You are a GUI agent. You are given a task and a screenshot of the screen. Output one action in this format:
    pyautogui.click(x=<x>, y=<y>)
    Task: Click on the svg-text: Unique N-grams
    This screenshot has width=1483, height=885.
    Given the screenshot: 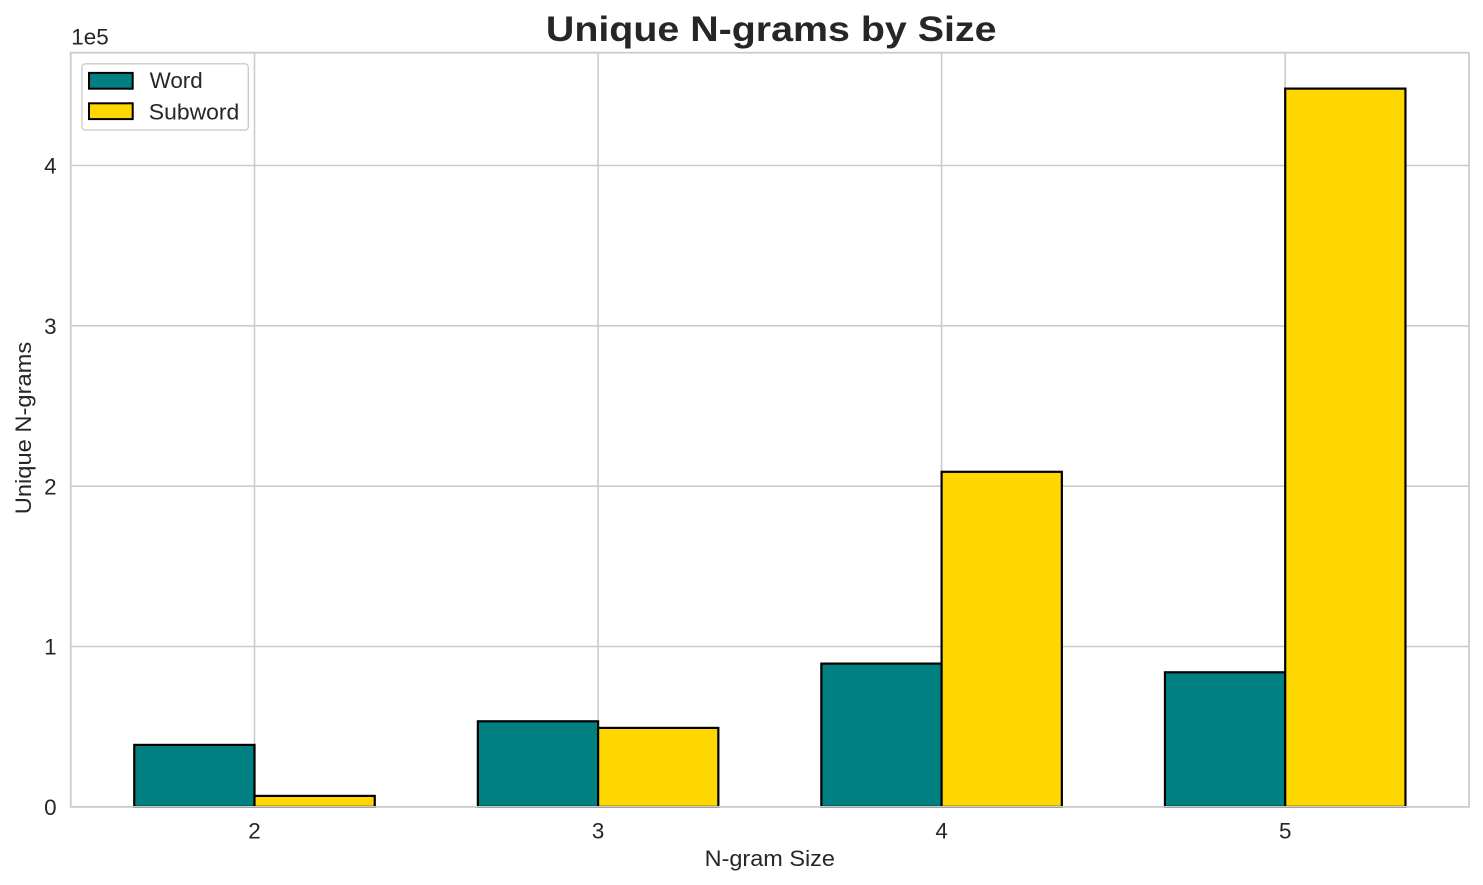 What is the action you would take?
    pyautogui.click(x=23, y=428)
    